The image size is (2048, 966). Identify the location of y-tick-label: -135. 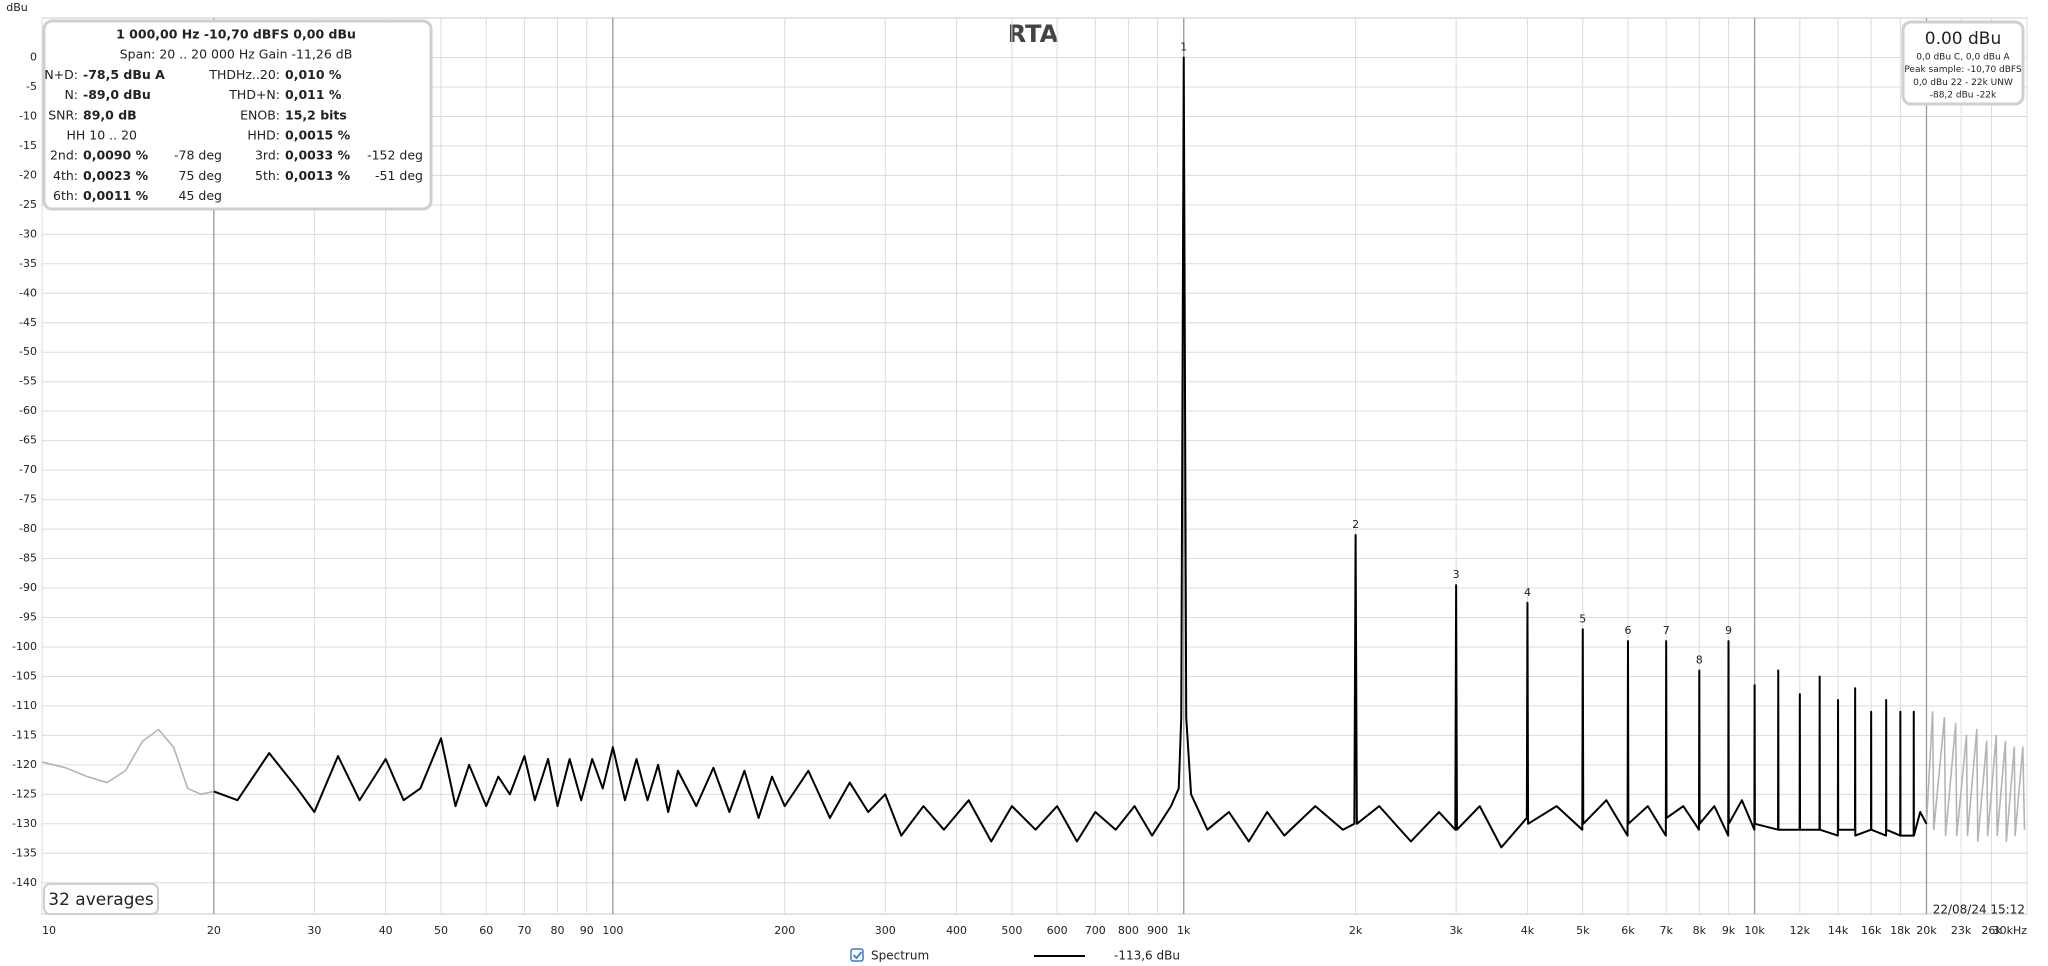
(24, 852).